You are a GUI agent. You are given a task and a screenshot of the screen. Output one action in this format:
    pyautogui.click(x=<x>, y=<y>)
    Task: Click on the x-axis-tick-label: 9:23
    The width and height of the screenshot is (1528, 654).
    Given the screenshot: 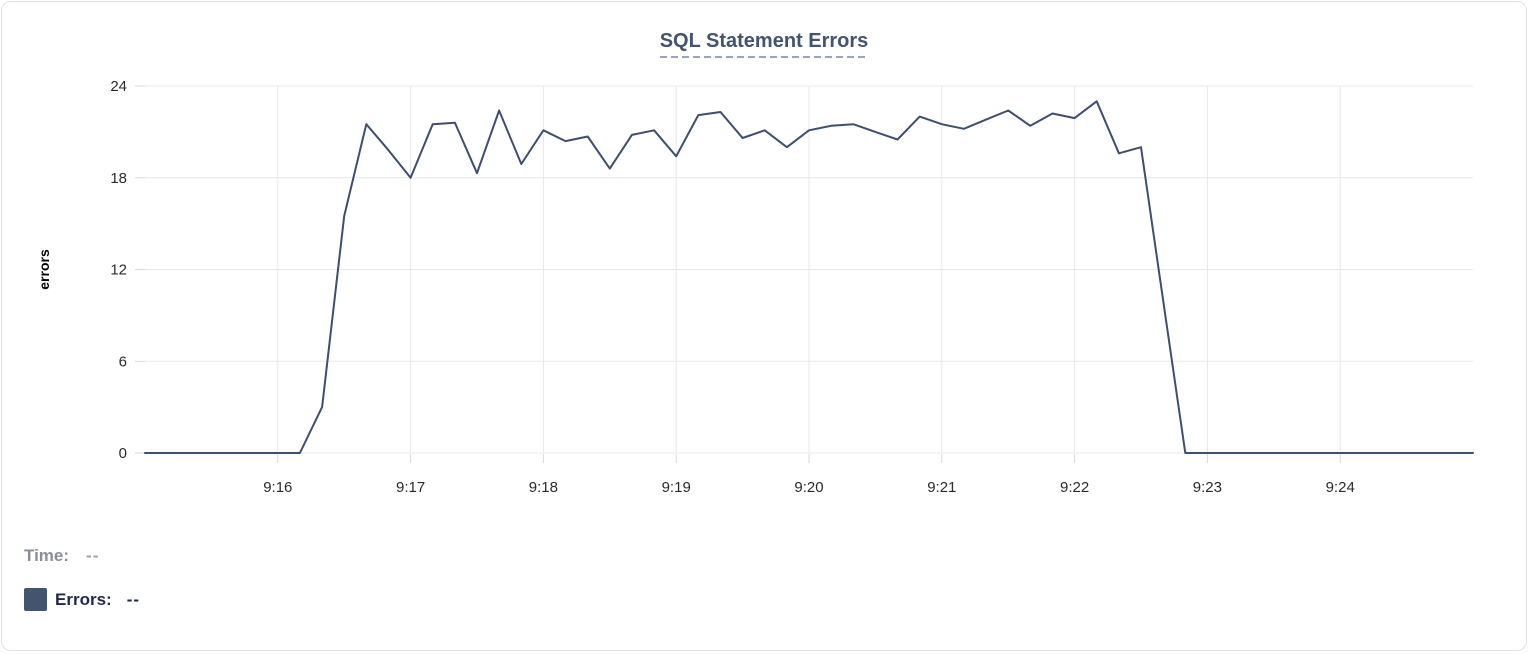 What is the action you would take?
    pyautogui.click(x=1207, y=487)
    